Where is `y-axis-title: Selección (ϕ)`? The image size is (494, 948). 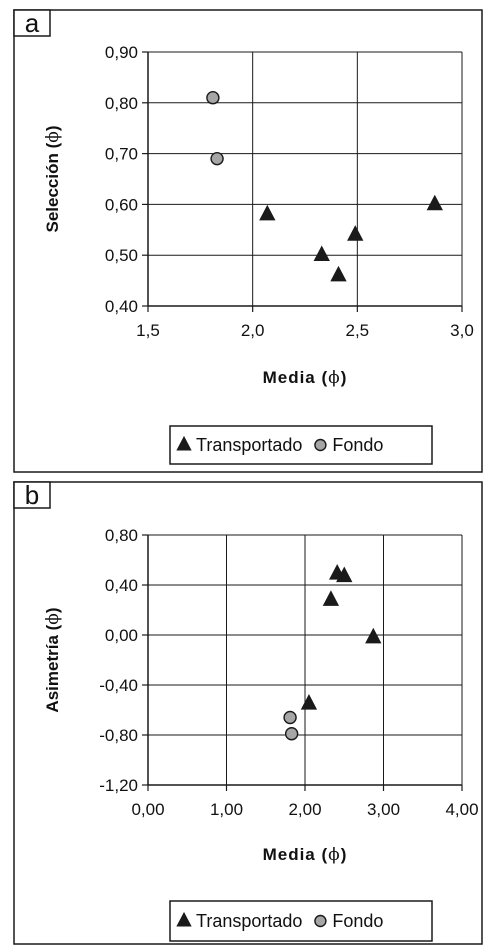
y-axis-title: Selección (ϕ) is located at coordinates (53, 178).